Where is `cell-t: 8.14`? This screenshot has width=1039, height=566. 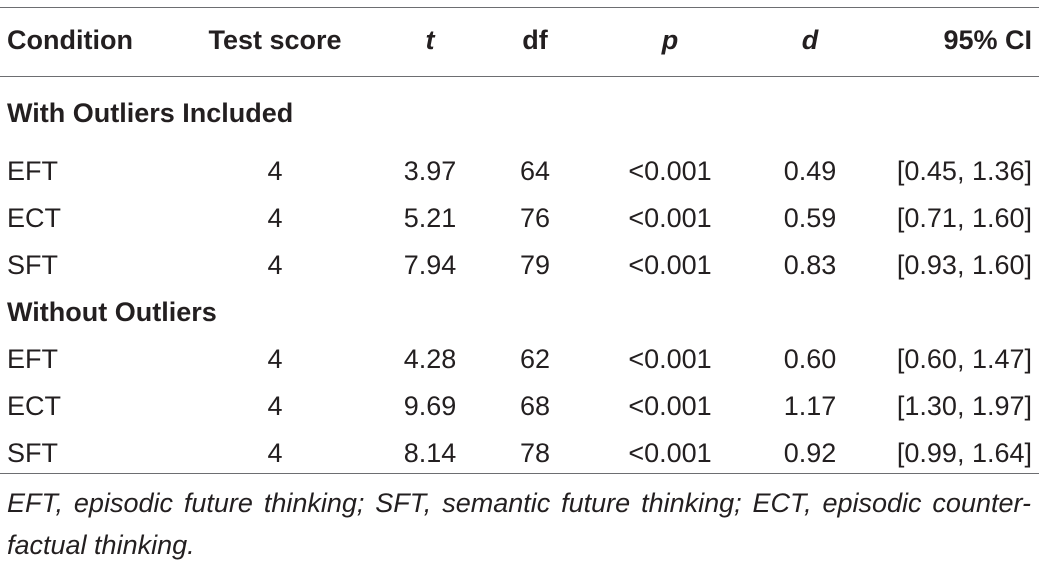
cell-t: 8.14 is located at coordinates (430, 453).